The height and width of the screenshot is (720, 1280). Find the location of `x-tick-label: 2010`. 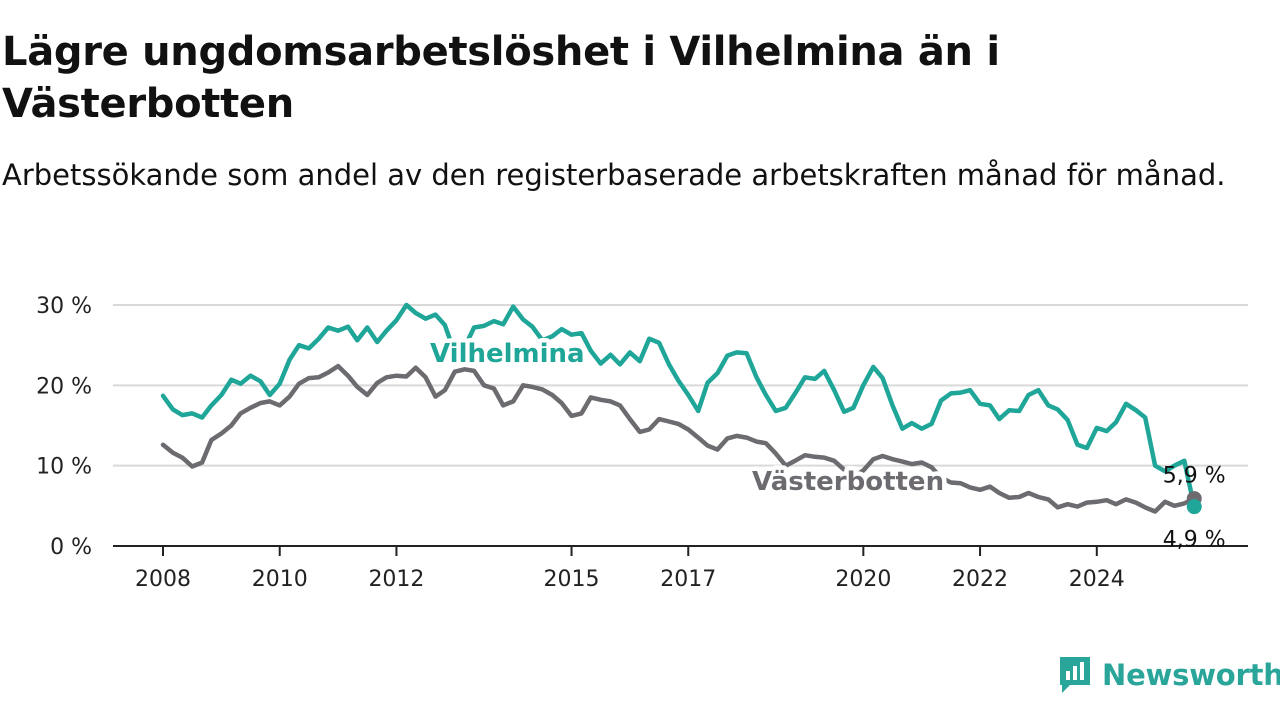

x-tick-label: 2010 is located at coordinates (280, 579).